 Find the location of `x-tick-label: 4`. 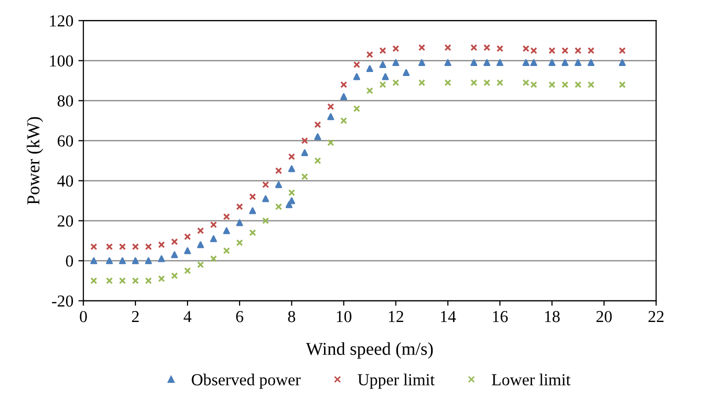

x-tick-label: 4 is located at coordinates (188, 316).